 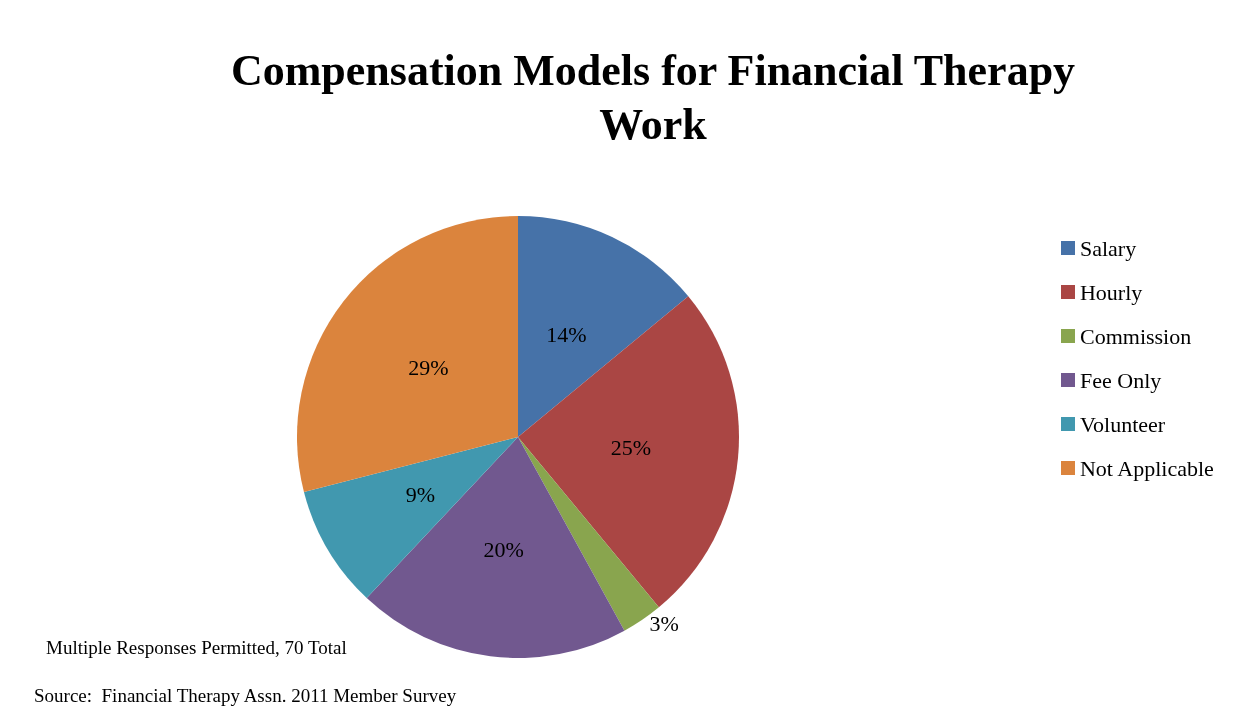 What do you see at coordinates (653, 97) in the screenshot?
I see `chart-title: Compensation Models for Financial Therapy Work` at bounding box center [653, 97].